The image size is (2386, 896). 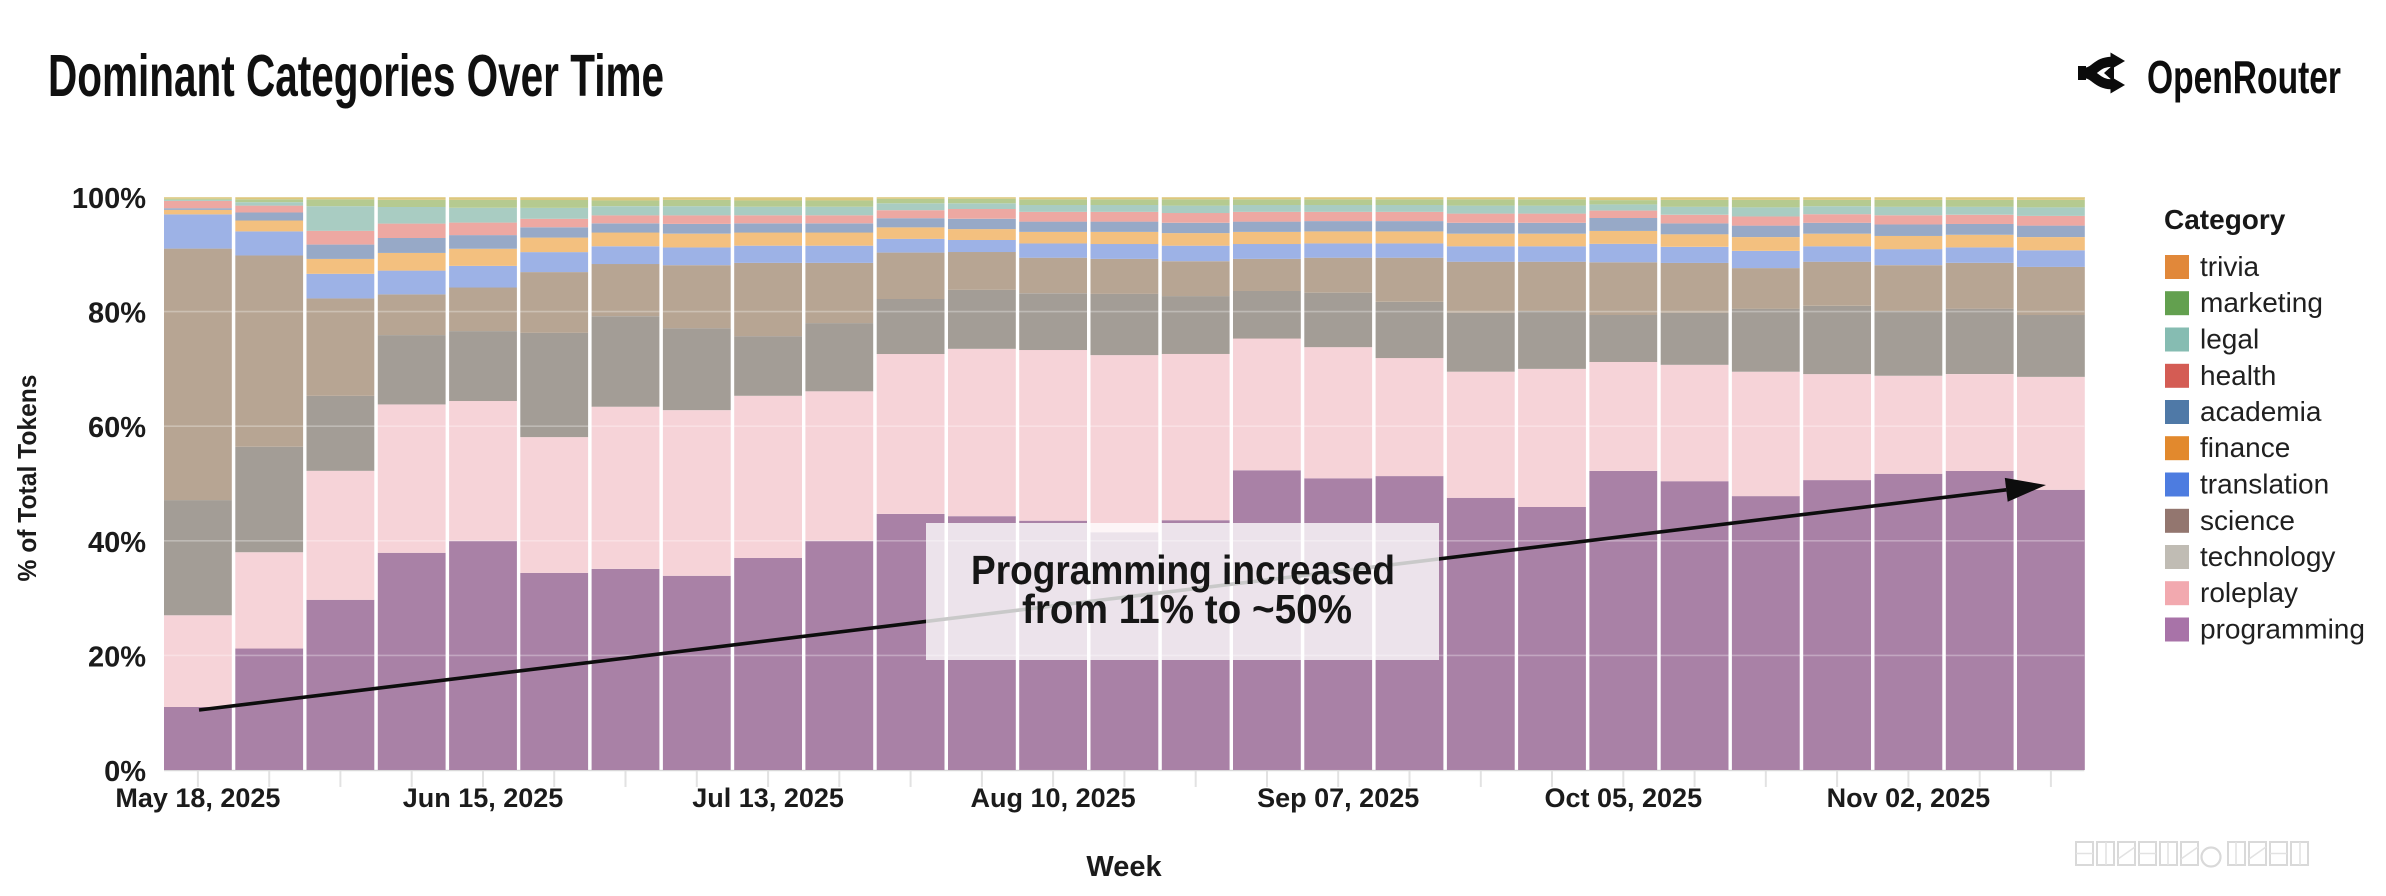 What do you see at coordinates (1183, 570) in the screenshot?
I see `svg-text: Programming increased` at bounding box center [1183, 570].